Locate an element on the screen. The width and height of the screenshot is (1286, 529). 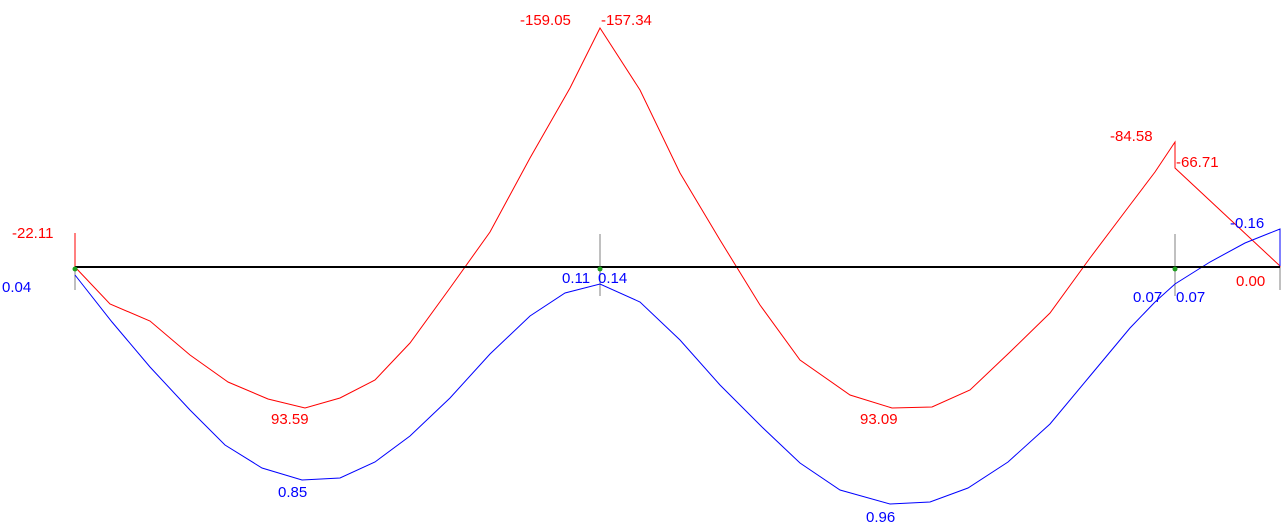
moment-label-span2-max: 93.09 is located at coordinates (879, 419).